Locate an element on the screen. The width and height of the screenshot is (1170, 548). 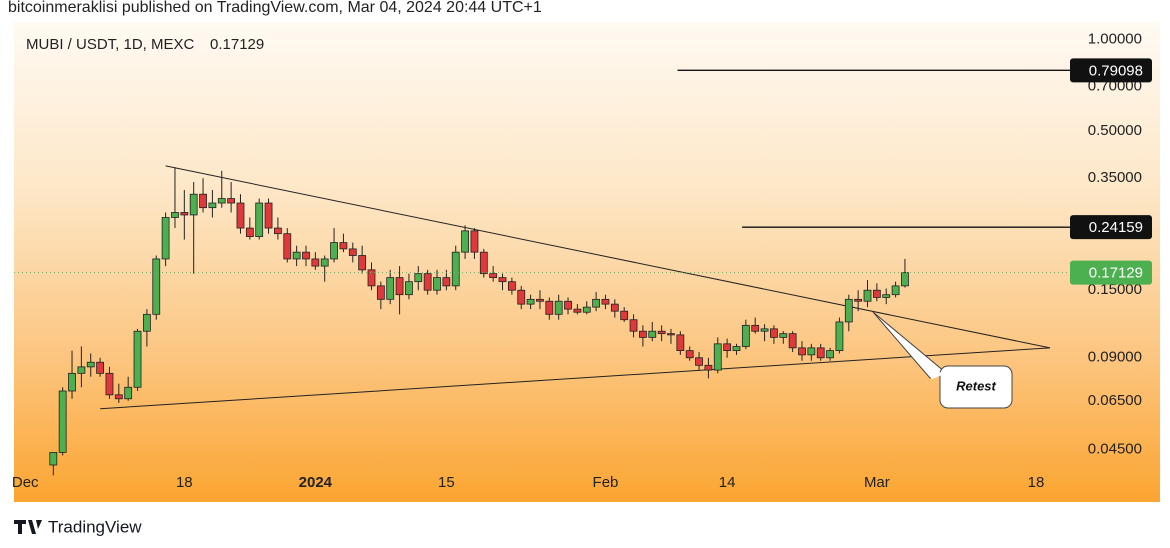
x-tick-label: Mar is located at coordinates (877, 482).